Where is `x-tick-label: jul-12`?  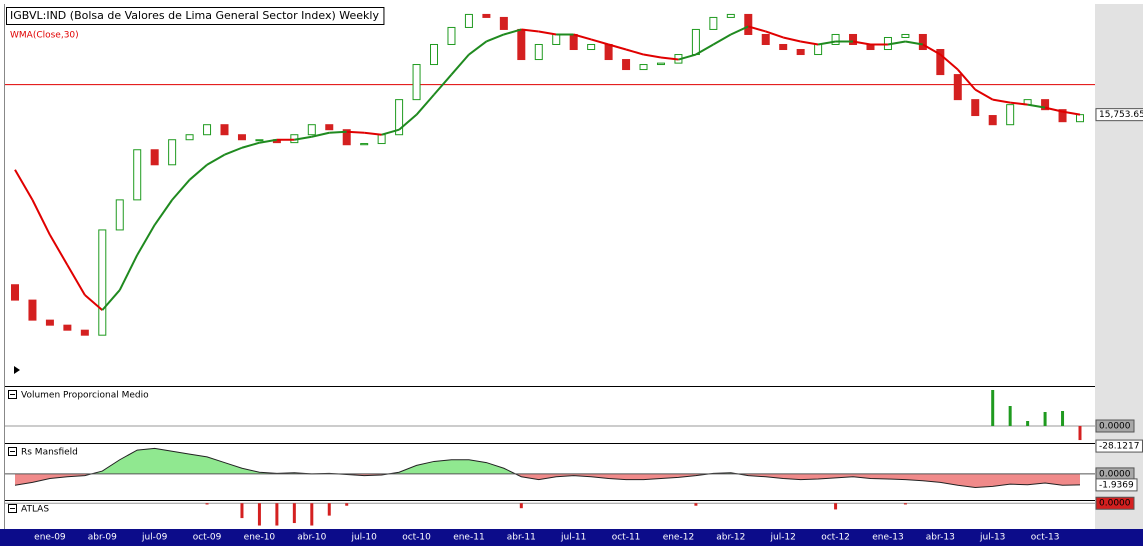
x-tick-label: jul-12 is located at coordinates (782, 538).